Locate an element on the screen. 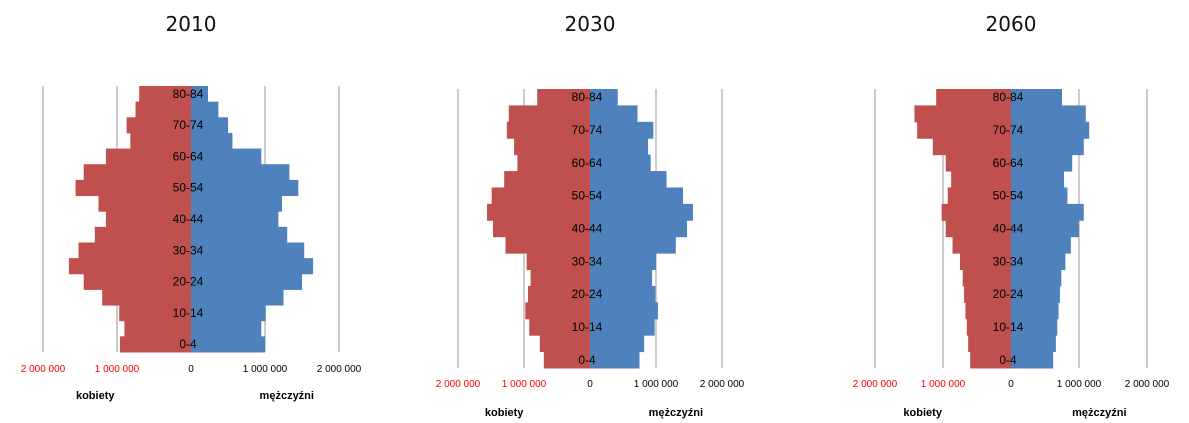 The height and width of the screenshot is (423, 1189). tick-label-2060-4: 2 000 000 is located at coordinates (1147, 384).